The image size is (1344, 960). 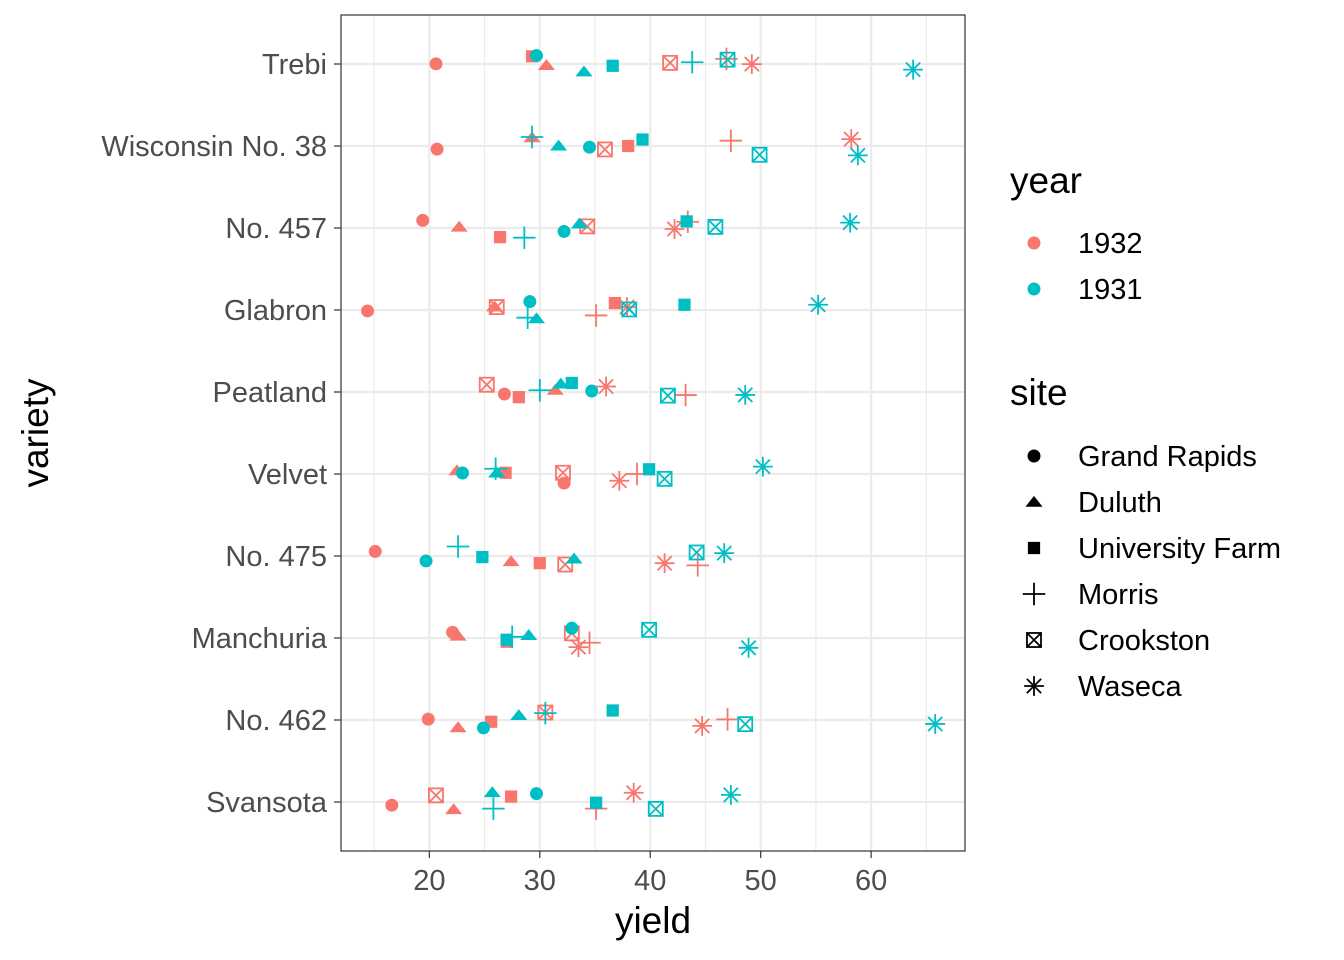 I want to click on y-tick-label: No. 475, so click(x=276, y=557).